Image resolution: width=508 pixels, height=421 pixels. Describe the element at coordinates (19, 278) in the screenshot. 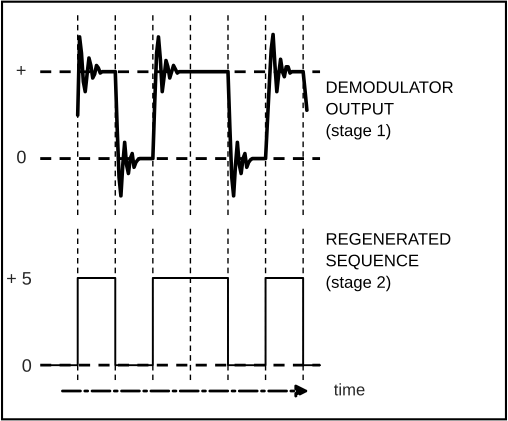

I see `y-tick-label: + 5` at that location.